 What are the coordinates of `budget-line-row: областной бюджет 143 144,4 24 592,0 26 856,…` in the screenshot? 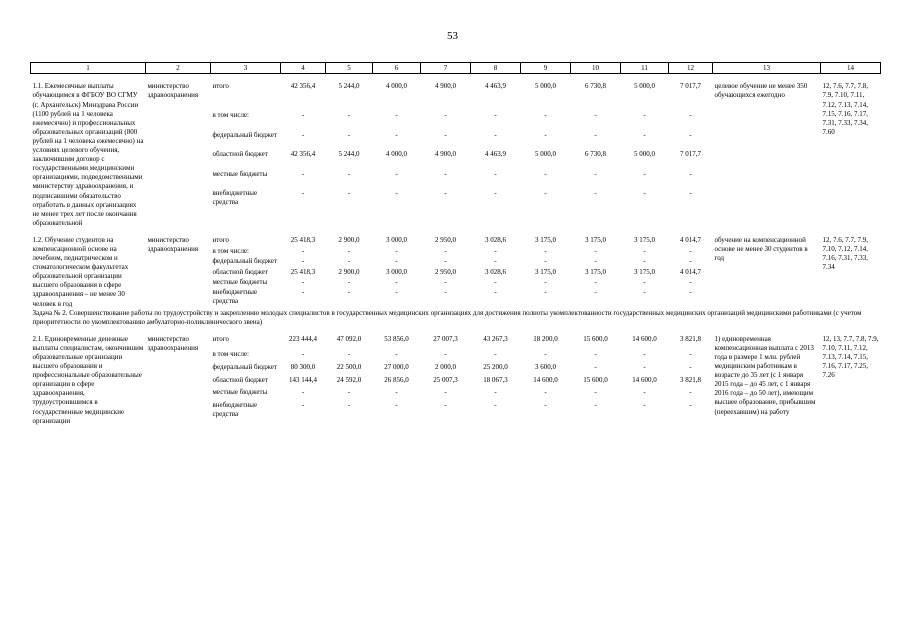 It's located at (456, 382).